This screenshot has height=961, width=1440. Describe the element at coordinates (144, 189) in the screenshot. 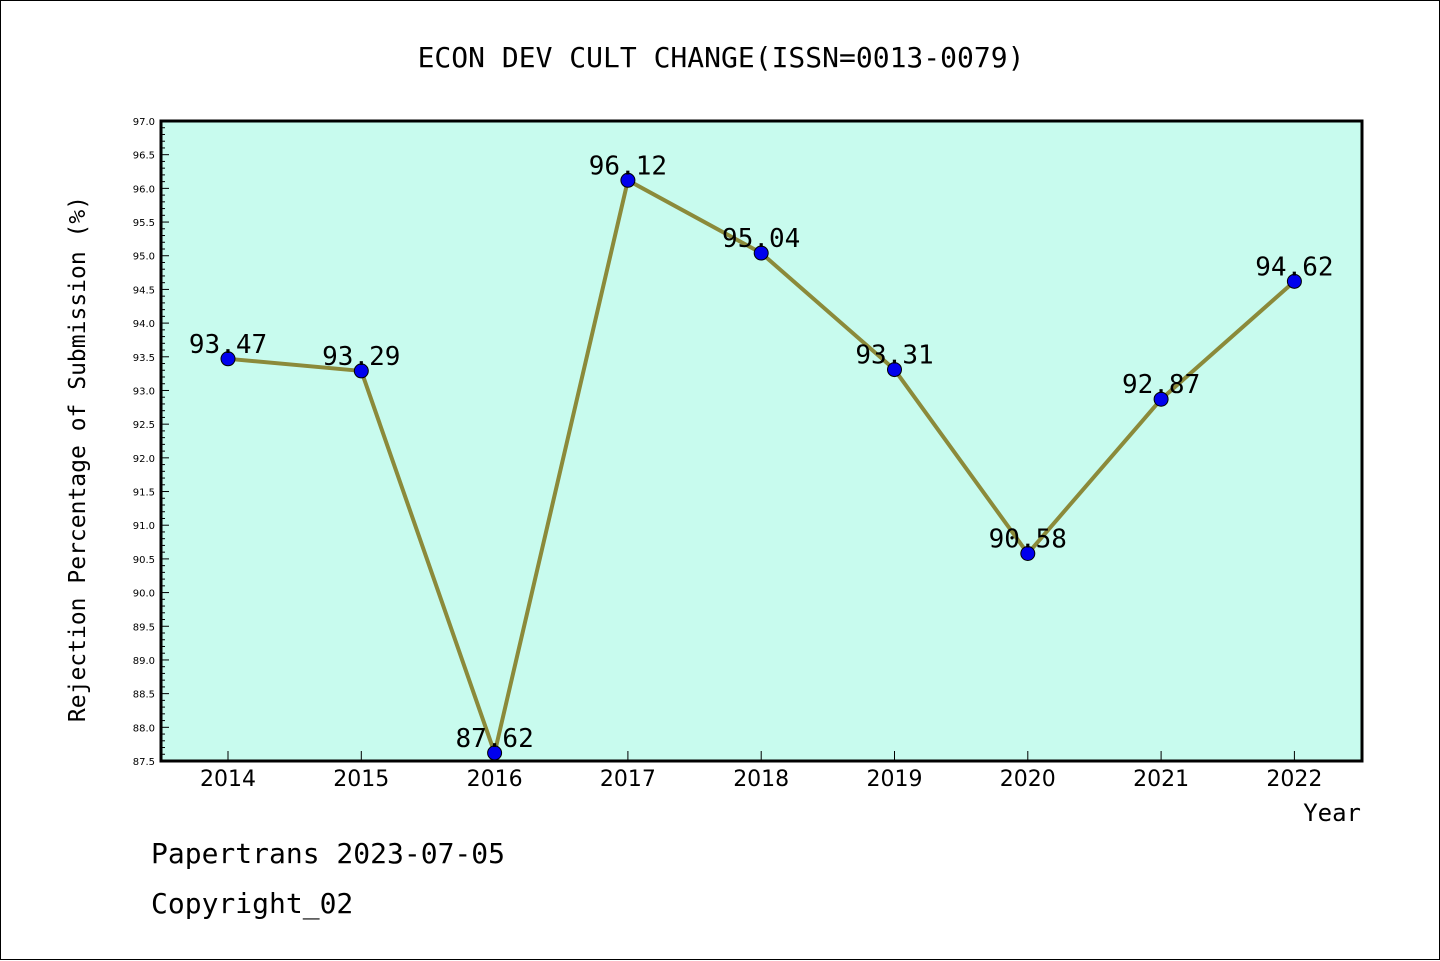

I see `y-tick-label: 96.0` at that location.